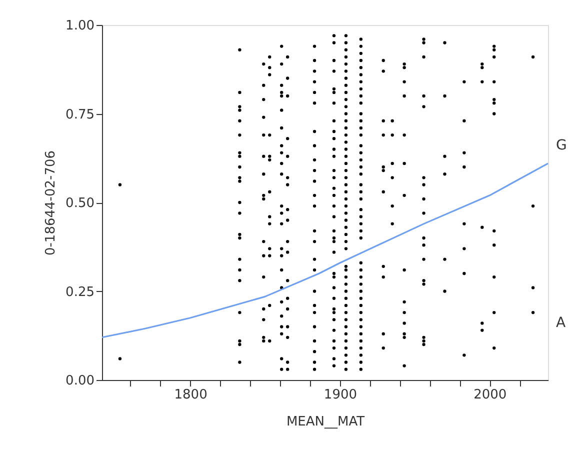 The image size is (583, 453). I want to click on x-axis-title: MEAN__MAT, so click(325, 422).